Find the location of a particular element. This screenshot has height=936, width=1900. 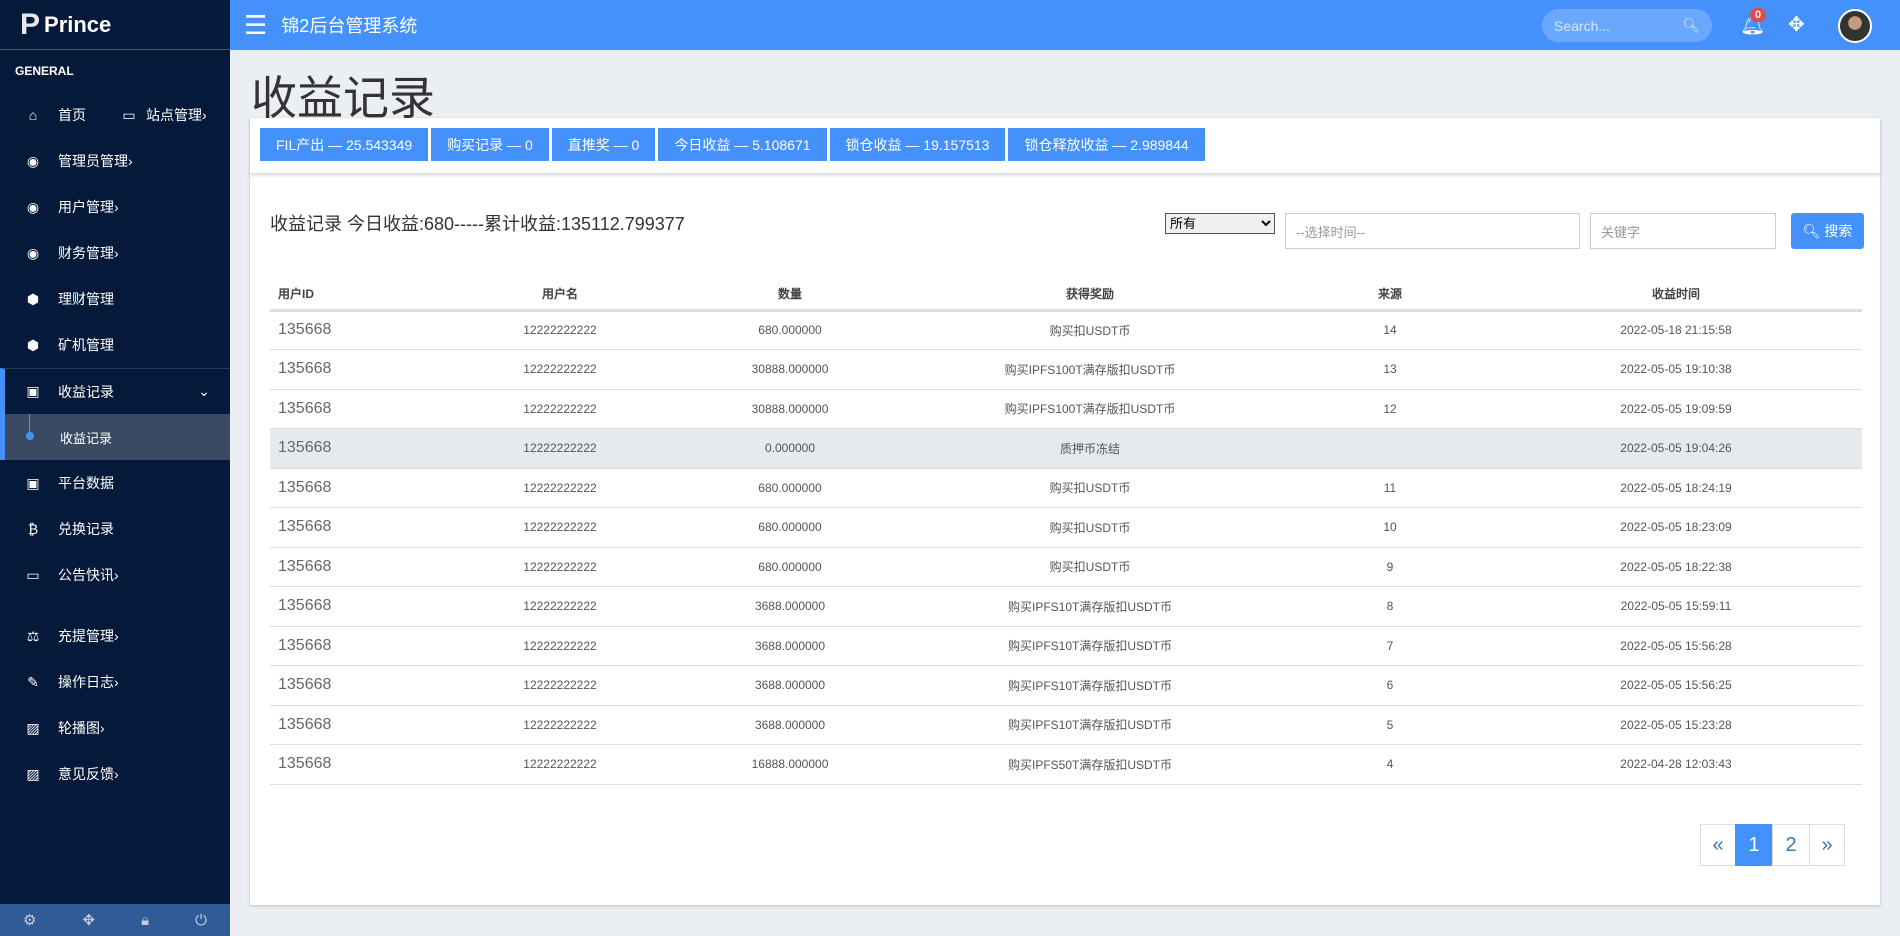

stat-button: 锁仓收益 — 19.157513 is located at coordinates (917, 144).